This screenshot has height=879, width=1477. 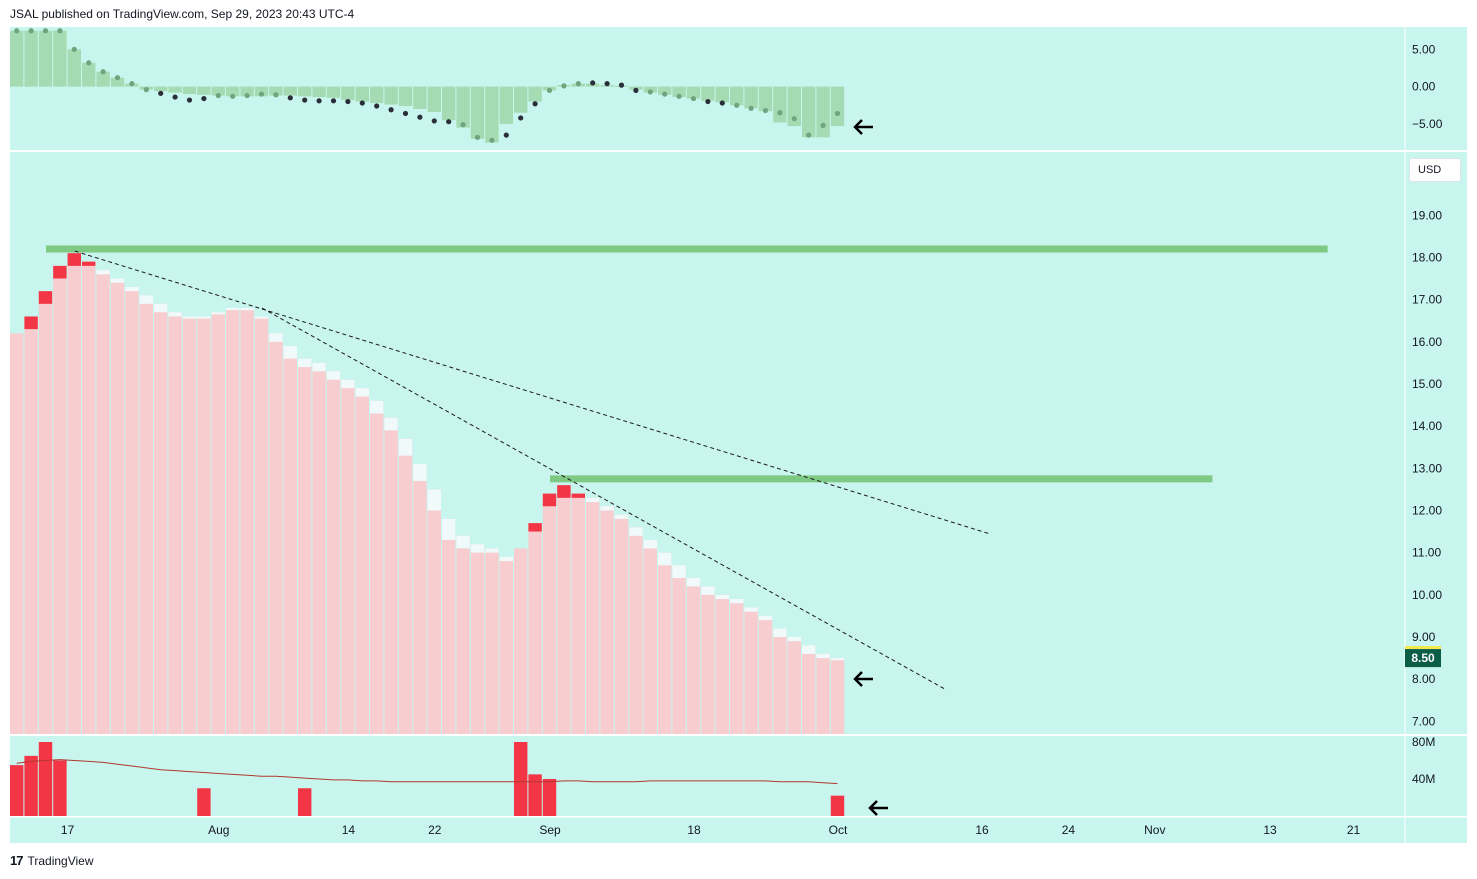 I want to click on oscillator-axis, so click(x=1436, y=88).